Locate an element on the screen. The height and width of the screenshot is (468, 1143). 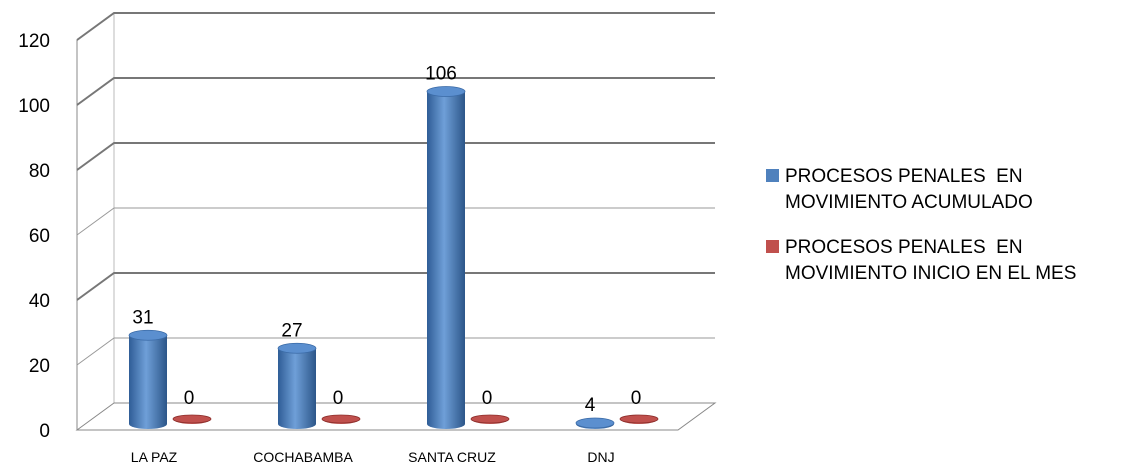
y-axis-ticks: 0 20 40 60 80 100 120 is located at coordinates (34, 236).